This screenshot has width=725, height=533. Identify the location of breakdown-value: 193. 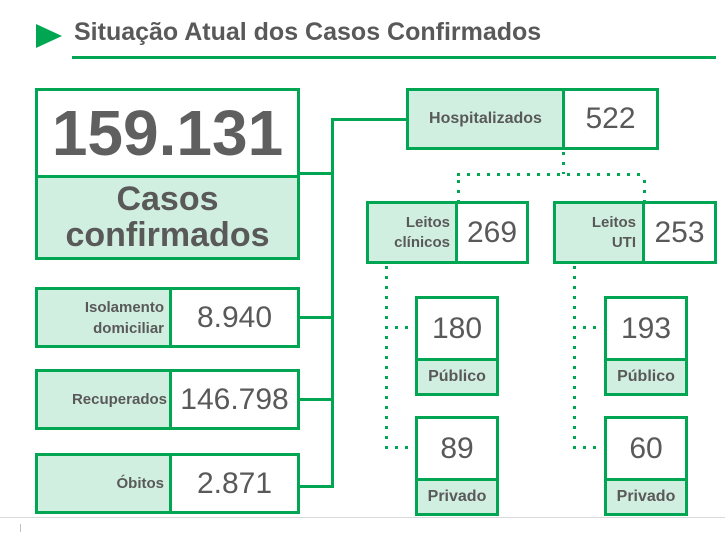
(646, 328).